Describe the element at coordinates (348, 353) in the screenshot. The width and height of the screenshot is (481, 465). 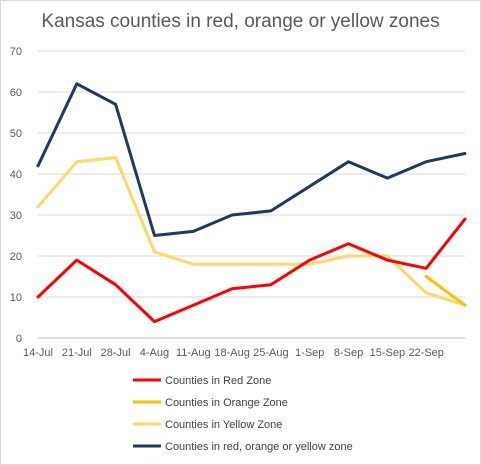
I see `x-tick-label: 8-Sep` at that location.